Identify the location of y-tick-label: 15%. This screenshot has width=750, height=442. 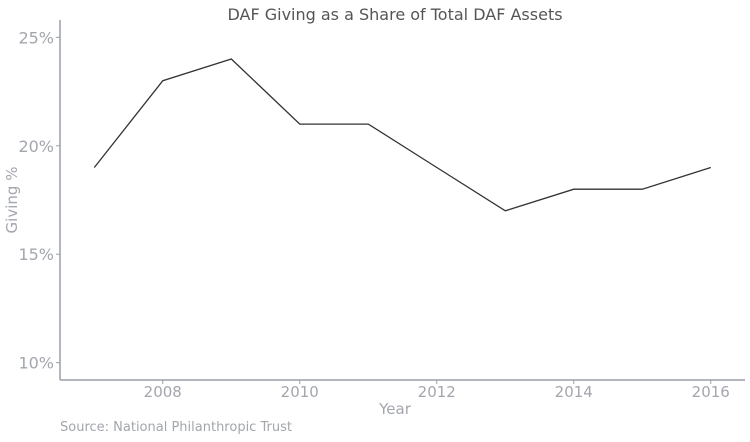
(36, 254).